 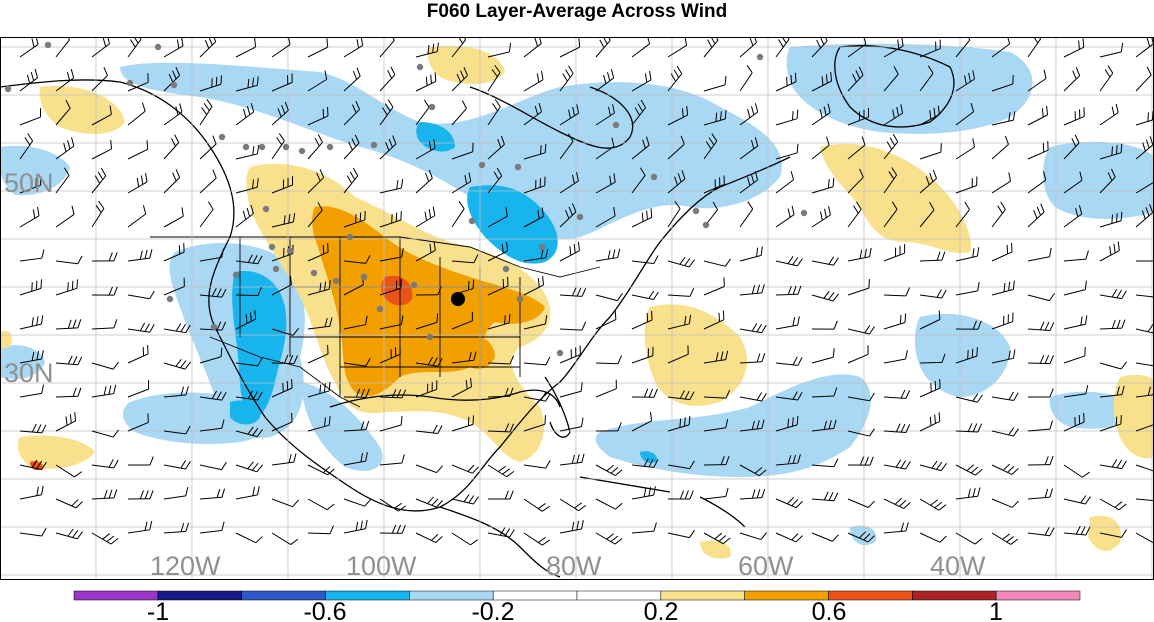 What do you see at coordinates (909, 88) in the screenshot?
I see `light-blue-region` at bounding box center [909, 88].